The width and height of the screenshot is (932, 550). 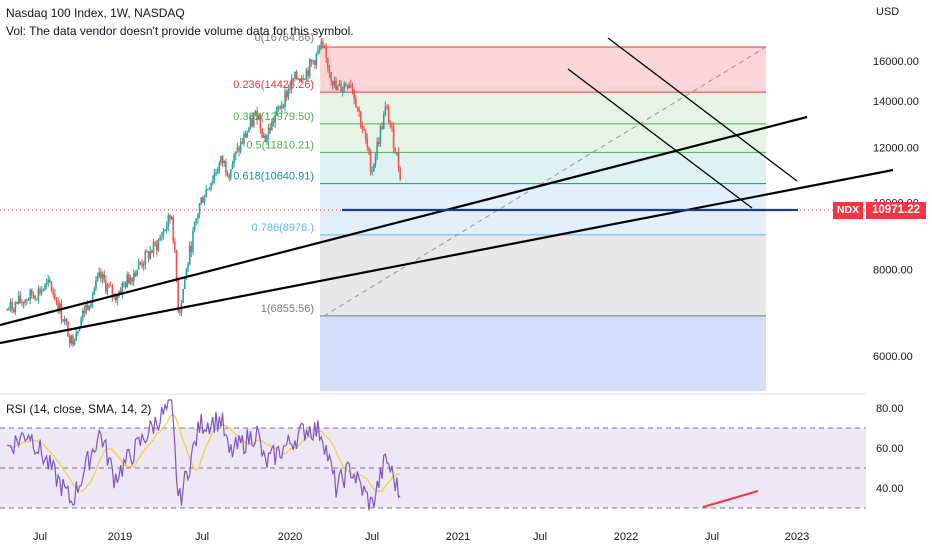 What do you see at coordinates (896, 62) in the screenshot?
I see `price-tick-label: 16000.00` at bounding box center [896, 62].